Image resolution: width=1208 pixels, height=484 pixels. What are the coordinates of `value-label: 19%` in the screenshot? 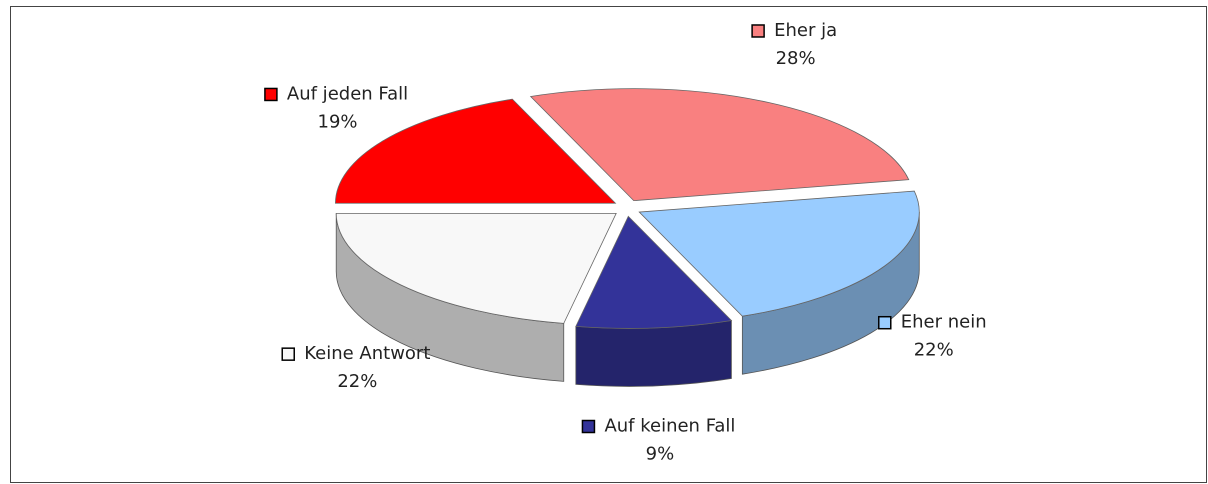 It's located at (338, 121).